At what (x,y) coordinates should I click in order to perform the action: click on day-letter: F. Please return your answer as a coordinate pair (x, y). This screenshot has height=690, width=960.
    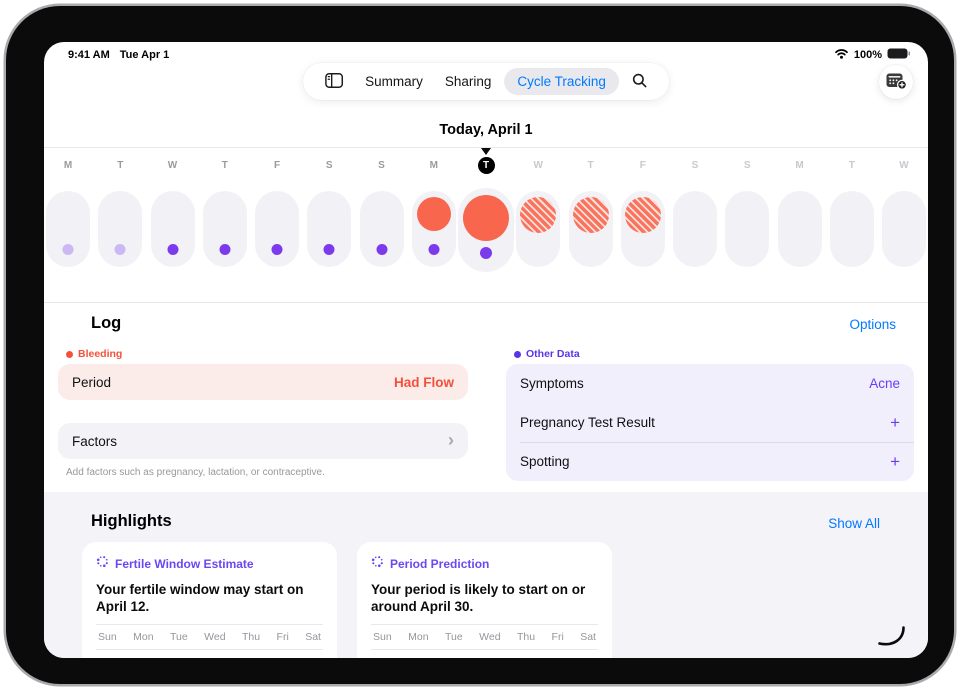
    Looking at the image, I should click on (277, 165).